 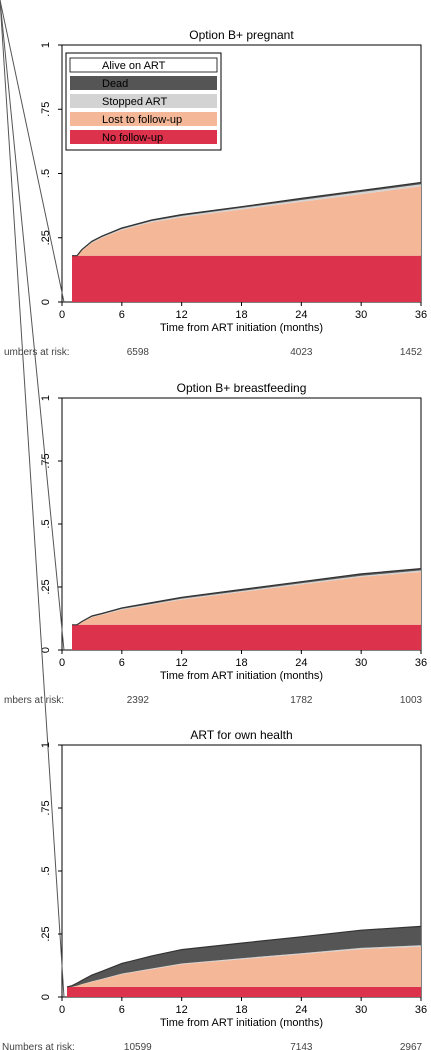 I want to click on area-dead, so click(x=244, y=956).